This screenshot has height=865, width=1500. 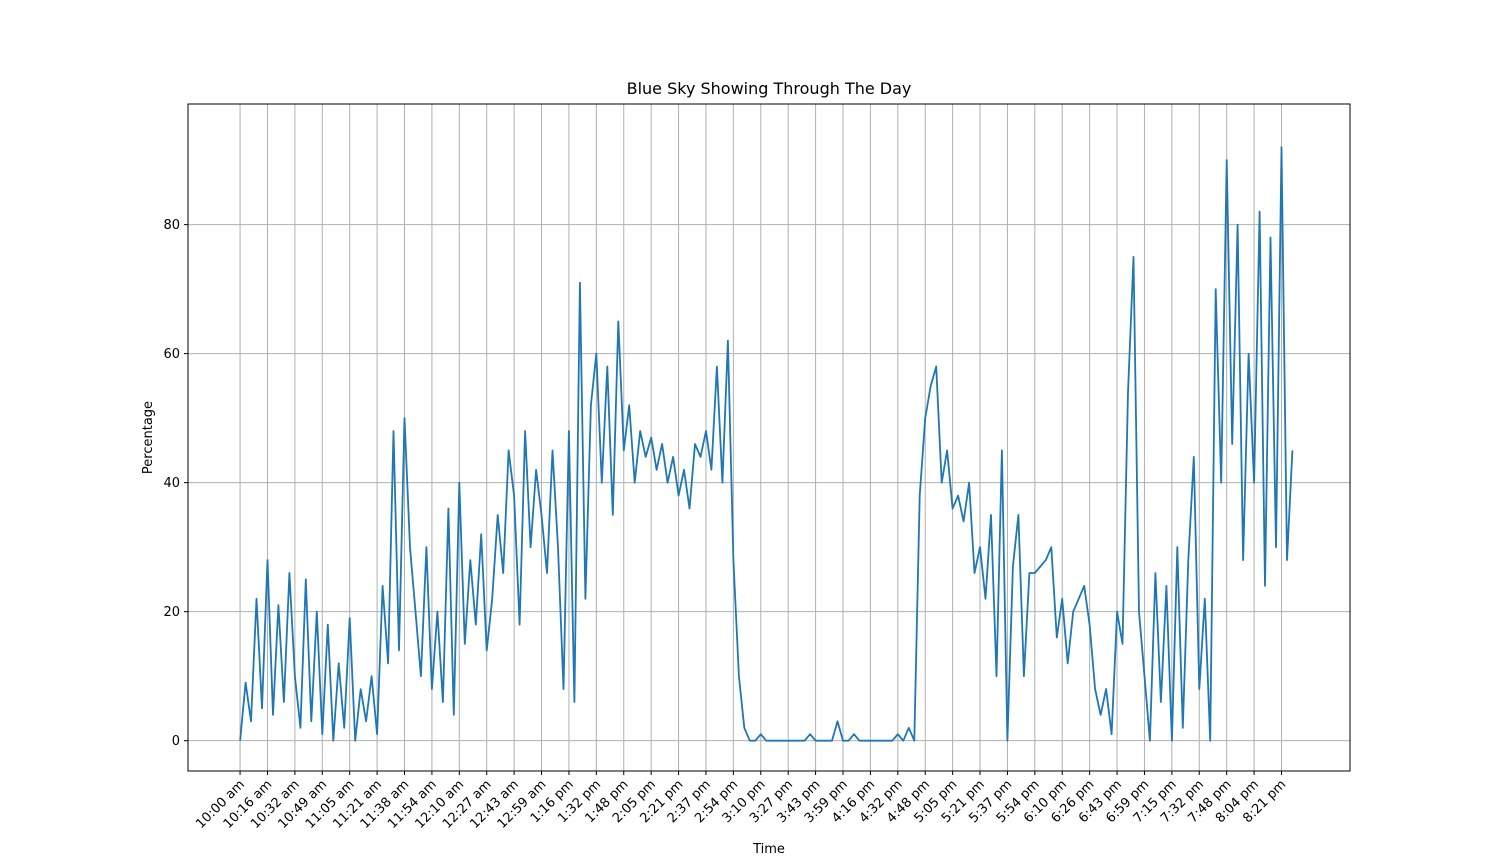 I want to click on y-tick-label: 20, so click(x=171, y=612).